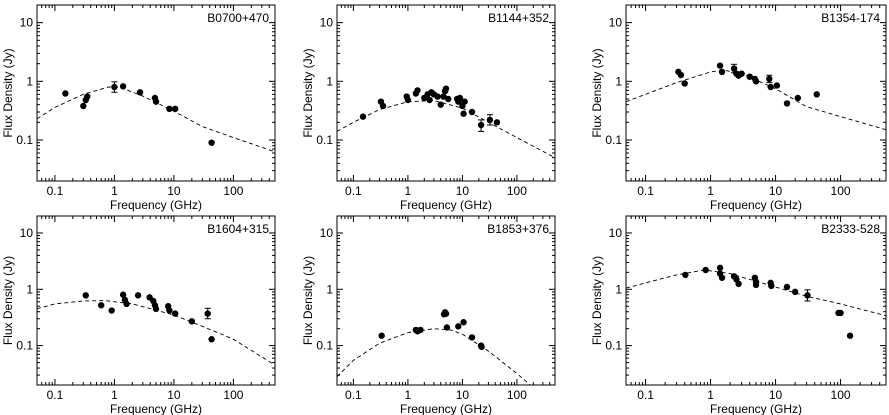  I want to click on panel-title: B1144+352, so click(518, 18).